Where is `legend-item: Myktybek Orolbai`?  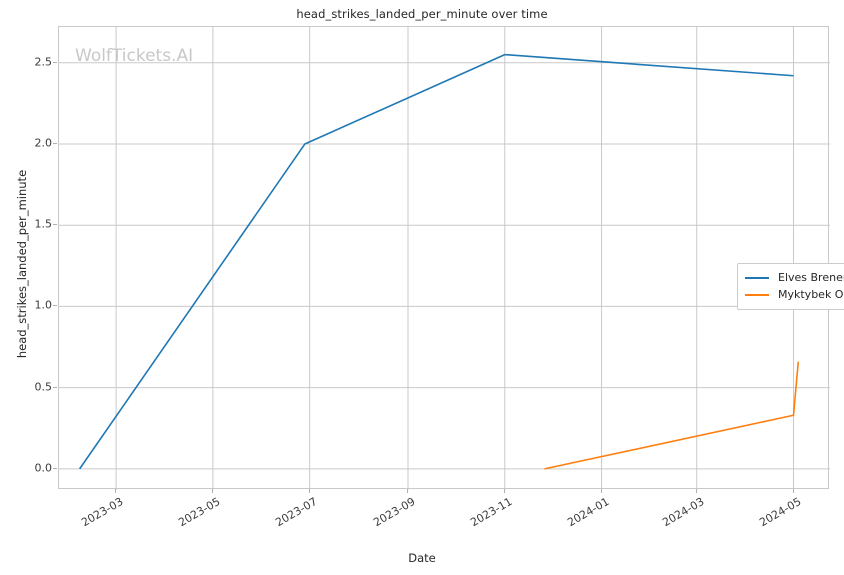
legend-item: Myktybek Orolbai is located at coordinates (794, 294).